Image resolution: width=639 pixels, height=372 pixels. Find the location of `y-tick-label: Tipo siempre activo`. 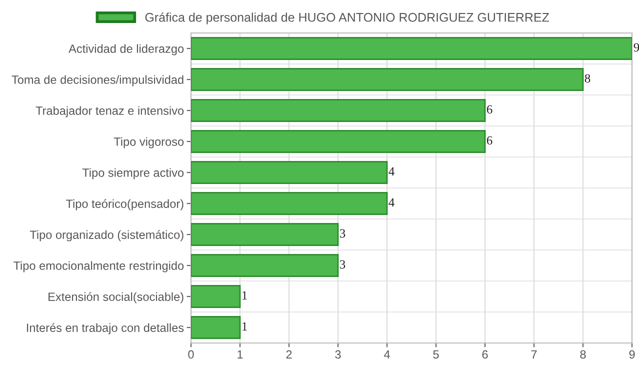

y-tick-label: Tipo siempre activo is located at coordinates (133, 174).